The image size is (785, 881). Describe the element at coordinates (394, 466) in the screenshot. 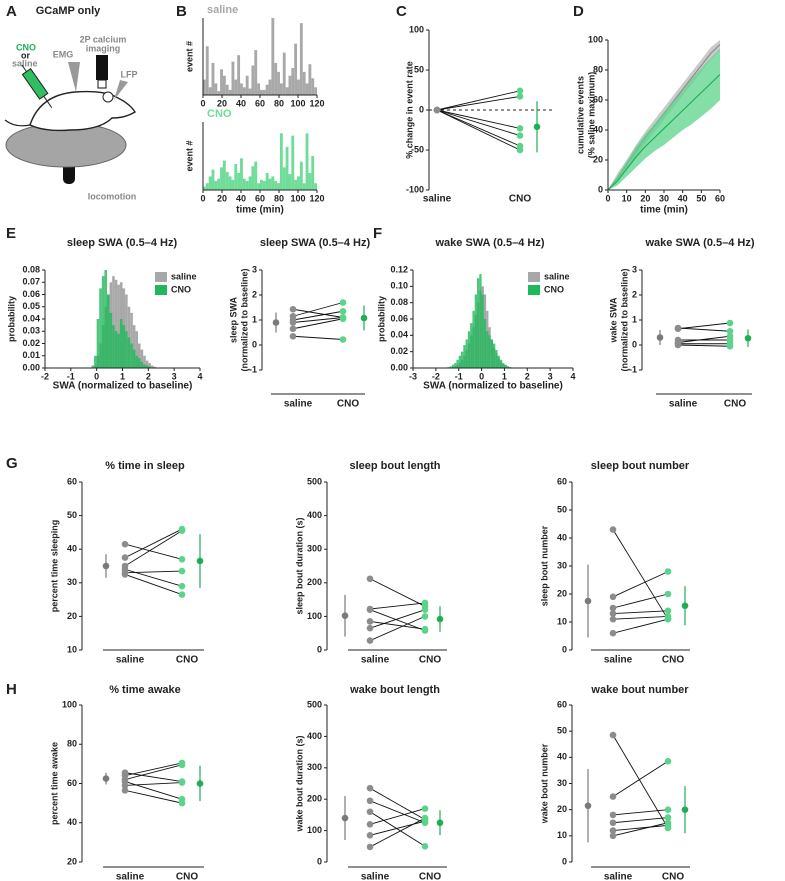

I see `chart-title: sleep bout length` at that location.